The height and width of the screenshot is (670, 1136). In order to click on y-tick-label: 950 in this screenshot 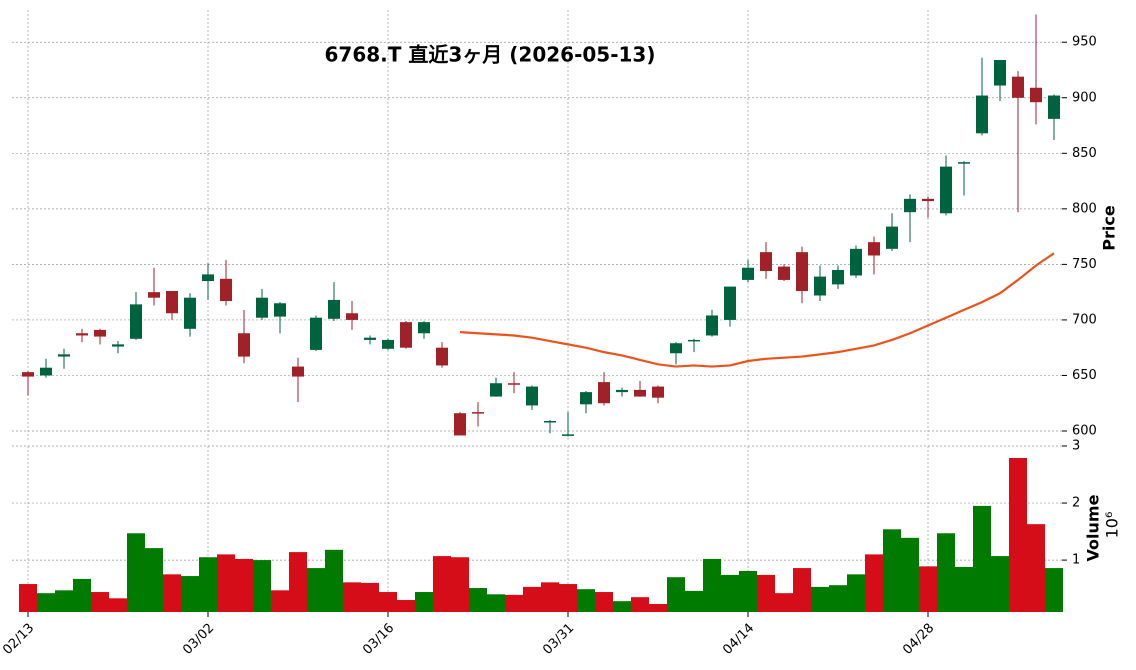, I will do `click(1084, 42)`.